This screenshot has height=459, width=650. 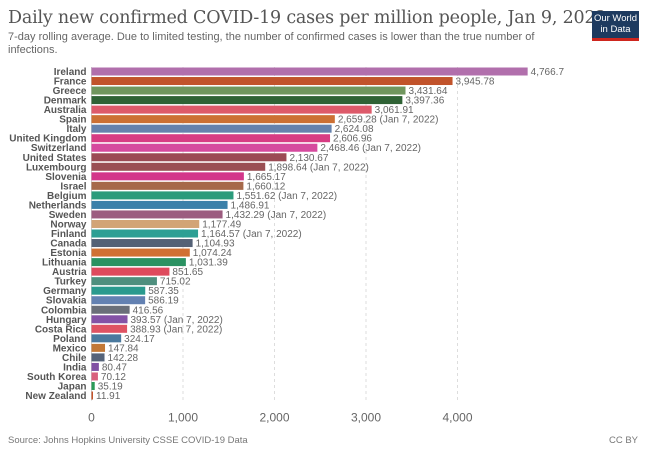 I want to click on license-link: CC BY, so click(x=623, y=440).